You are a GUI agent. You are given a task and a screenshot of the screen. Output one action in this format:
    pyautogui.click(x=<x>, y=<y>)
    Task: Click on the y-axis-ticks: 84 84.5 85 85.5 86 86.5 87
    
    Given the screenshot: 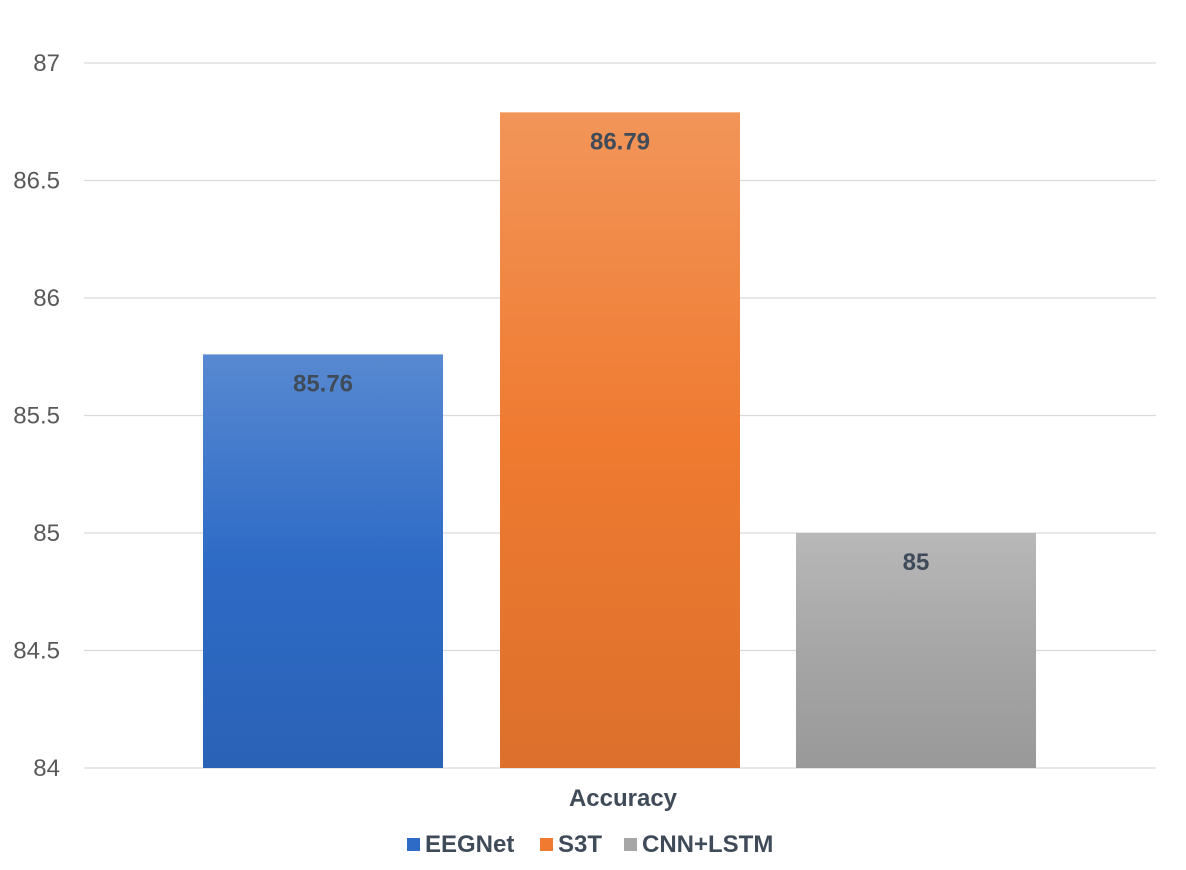 What is the action you would take?
    pyautogui.click(x=36, y=416)
    